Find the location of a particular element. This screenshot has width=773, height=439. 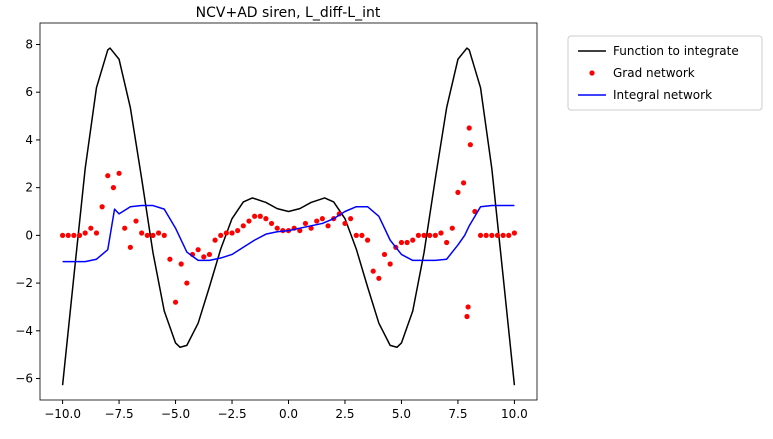

chart-title: NCV+AD siren, L_diff-L_int is located at coordinates (288, 13).